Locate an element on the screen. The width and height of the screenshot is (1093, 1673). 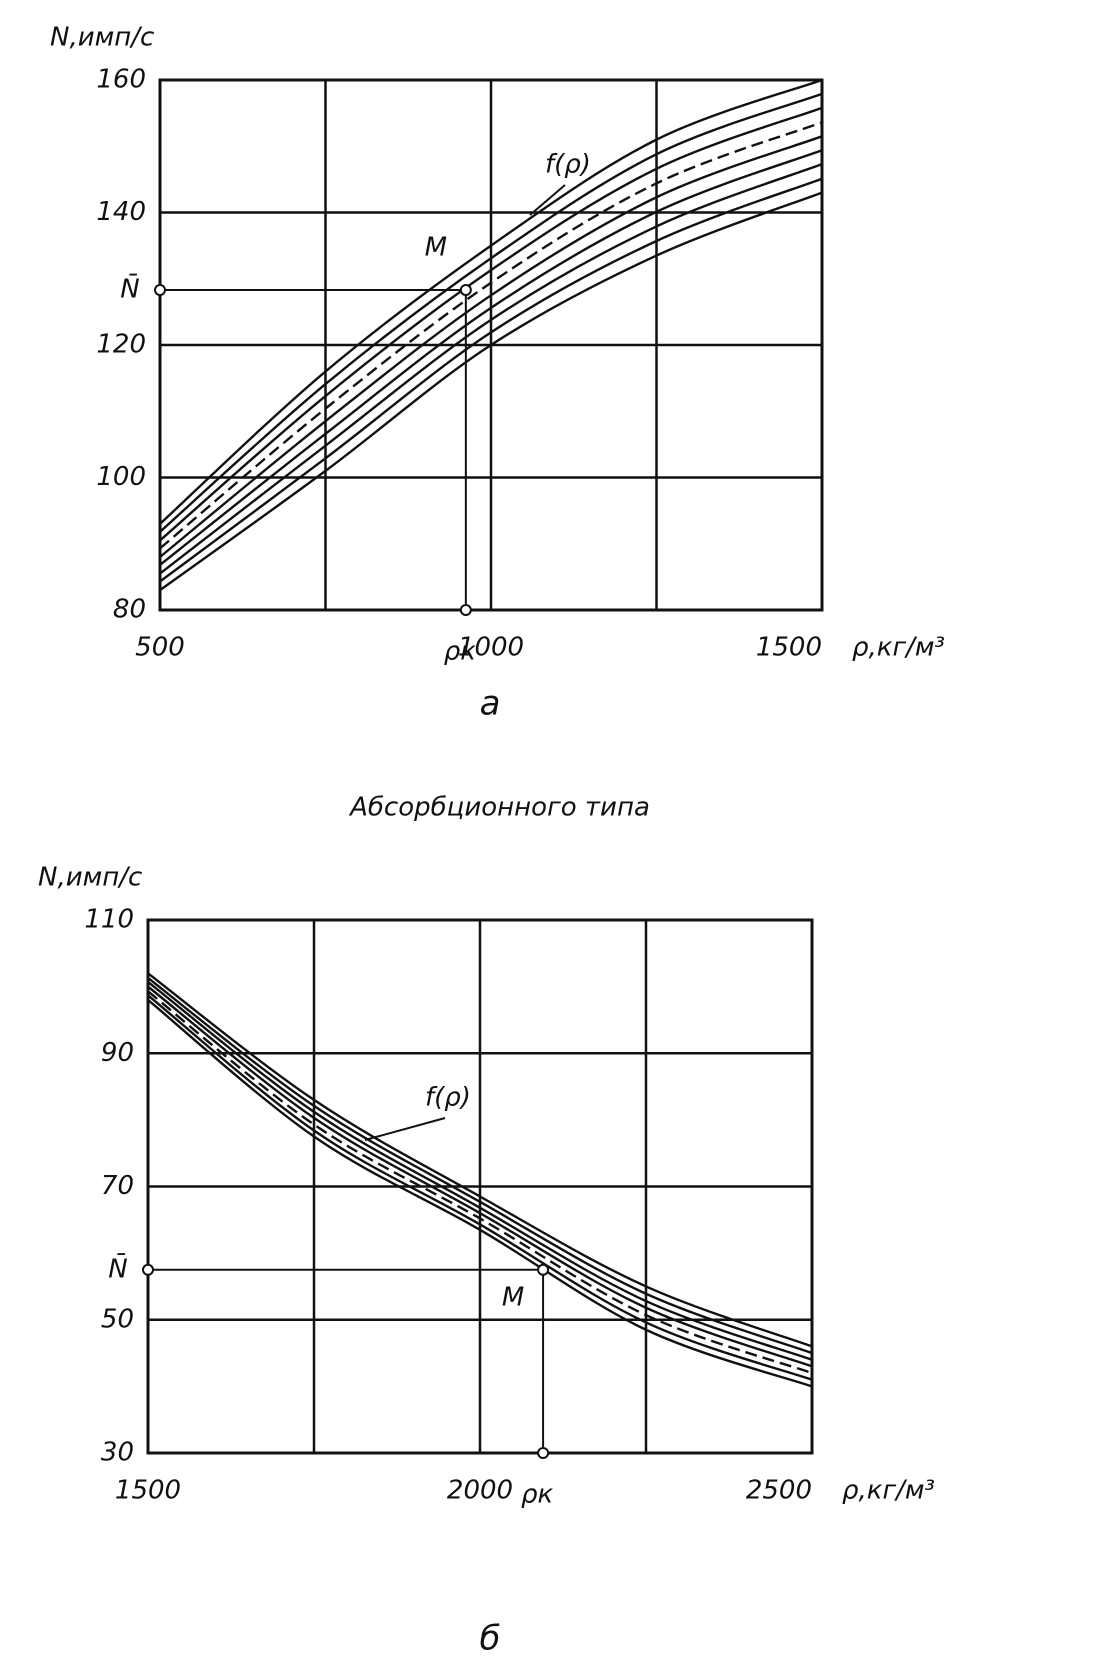
y-tick-label: 160 is located at coordinates (121, 80).